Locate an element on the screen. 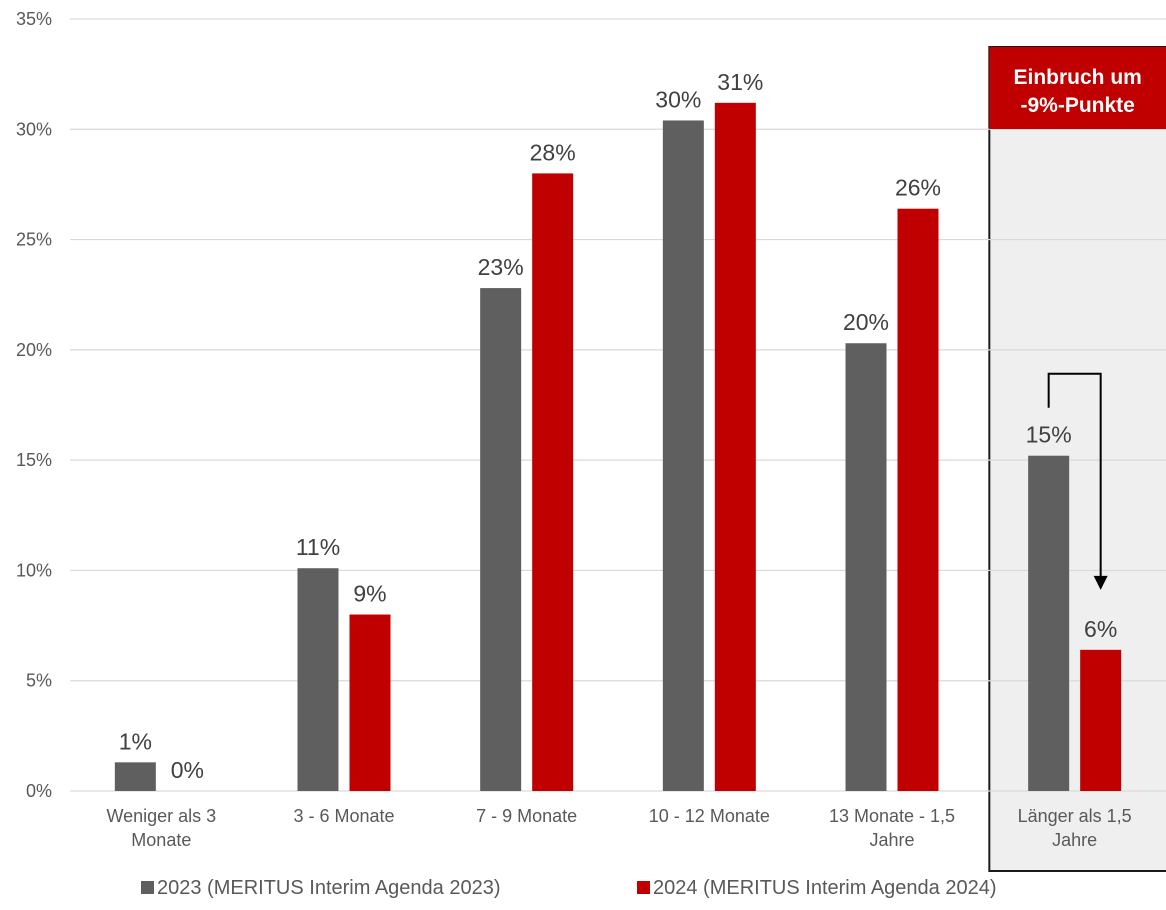 The width and height of the screenshot is (1166, 910). category-label: 3 - 6 Monate is located at coordinates (343, 816).